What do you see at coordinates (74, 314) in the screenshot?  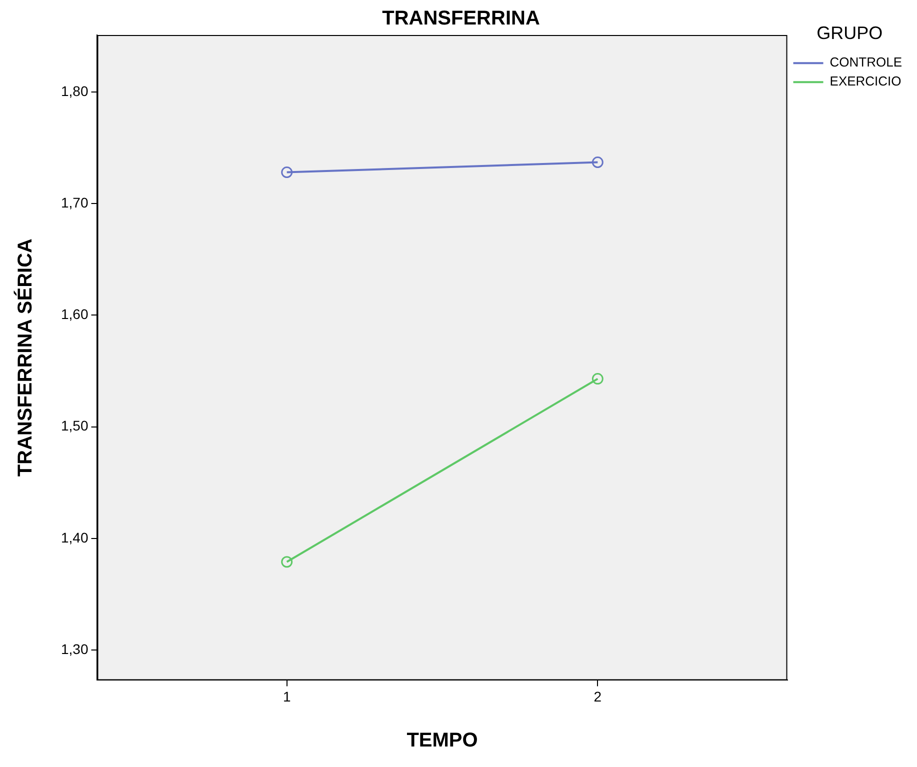 I see `y-tick-label: 1,60` at bounding box center [74, 314].